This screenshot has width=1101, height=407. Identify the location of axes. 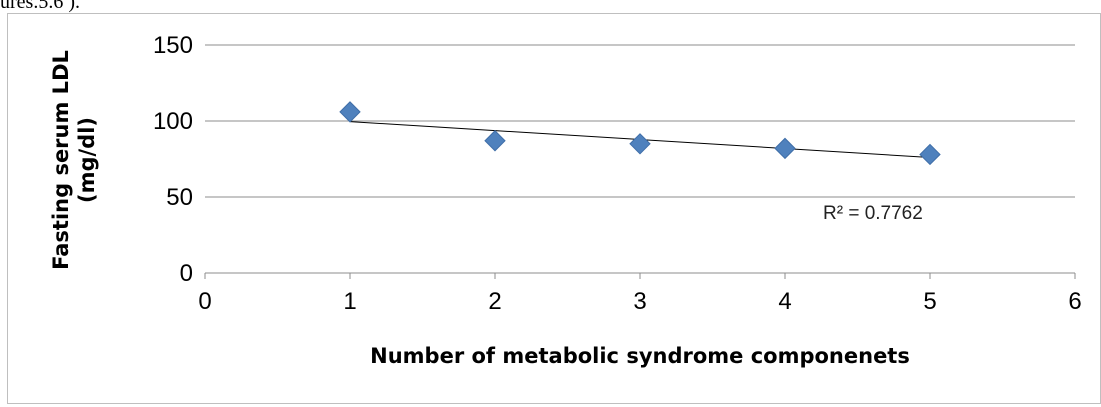
(640, 275).